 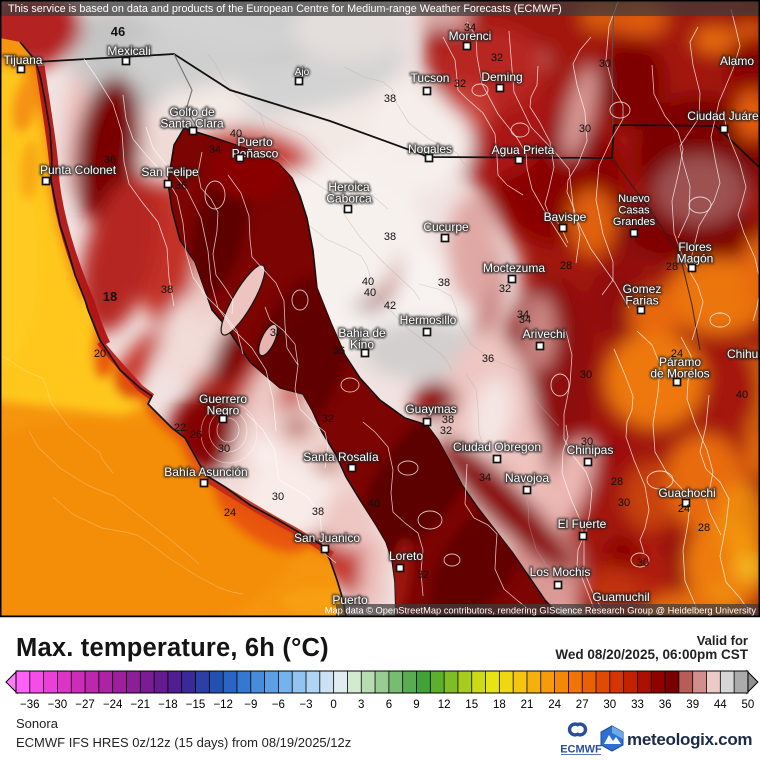 I want to click on svg-text: de Morelos, so click(x=679, y=374).